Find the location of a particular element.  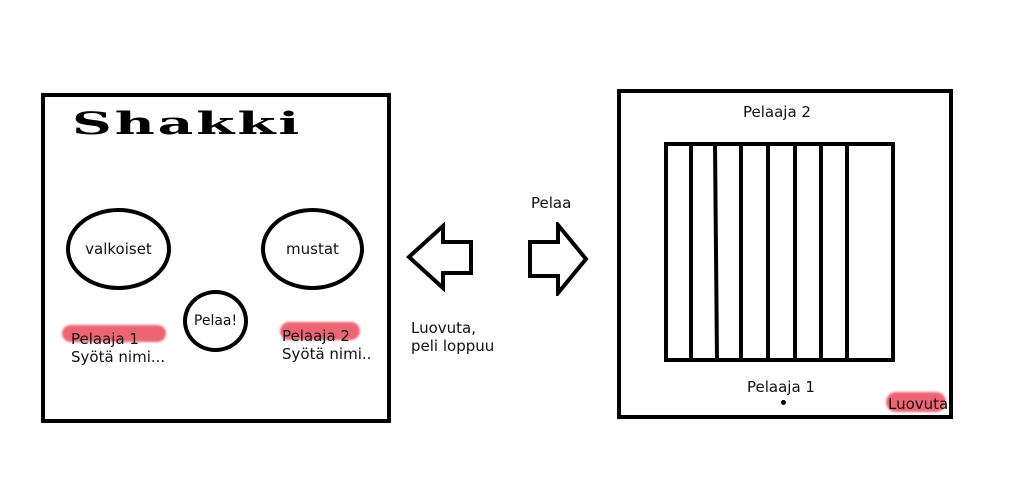

chess-board is located at coordinates (779, 252).